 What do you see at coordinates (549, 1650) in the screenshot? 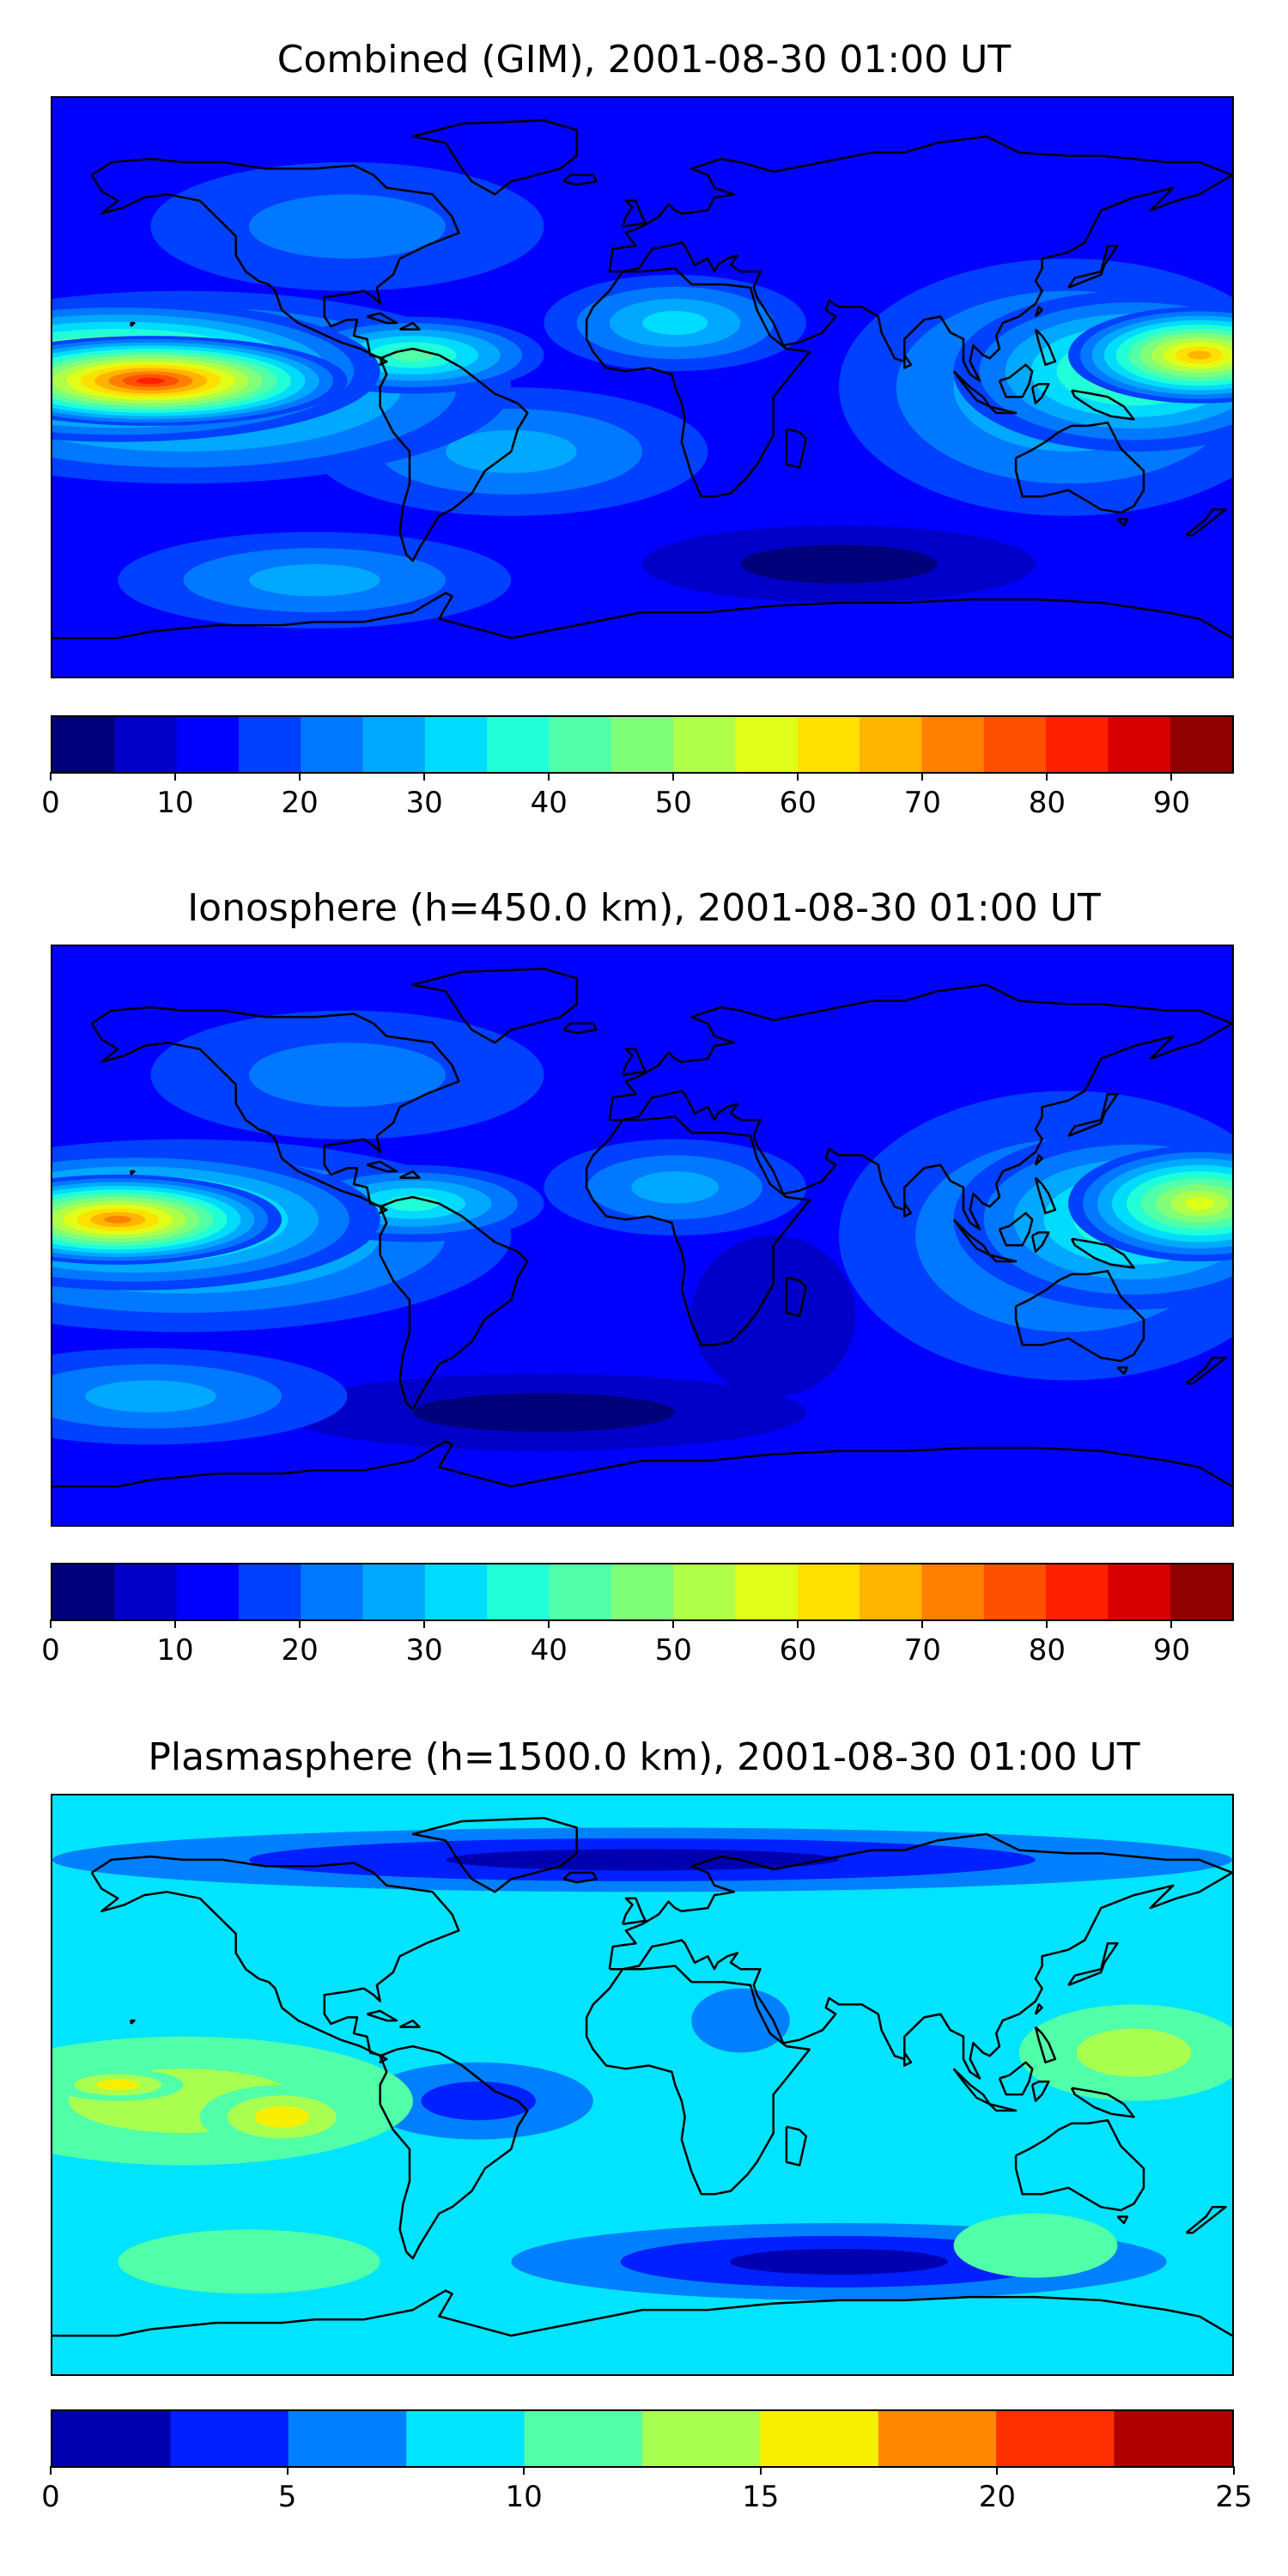
I see `colorbar-tick-label: 40` at bounding box center [549, 1650].